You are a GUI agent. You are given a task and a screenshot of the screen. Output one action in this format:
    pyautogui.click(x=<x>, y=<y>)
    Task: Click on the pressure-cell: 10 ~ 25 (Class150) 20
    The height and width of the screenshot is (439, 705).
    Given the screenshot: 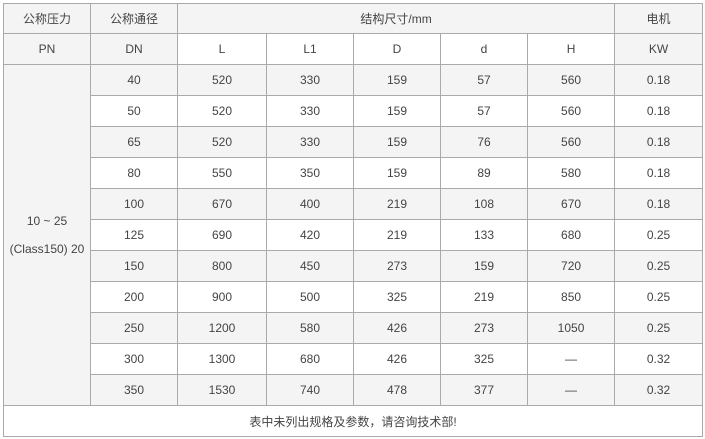 What is the action you would take?
    pyautogui.click(x=47, y=235)
    